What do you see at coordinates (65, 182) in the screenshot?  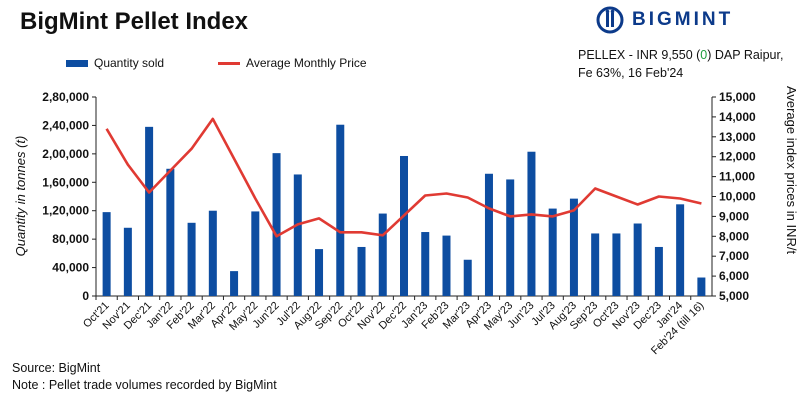 I see `left-tick-label: 1,60,000` at bounding box center [65, 182].